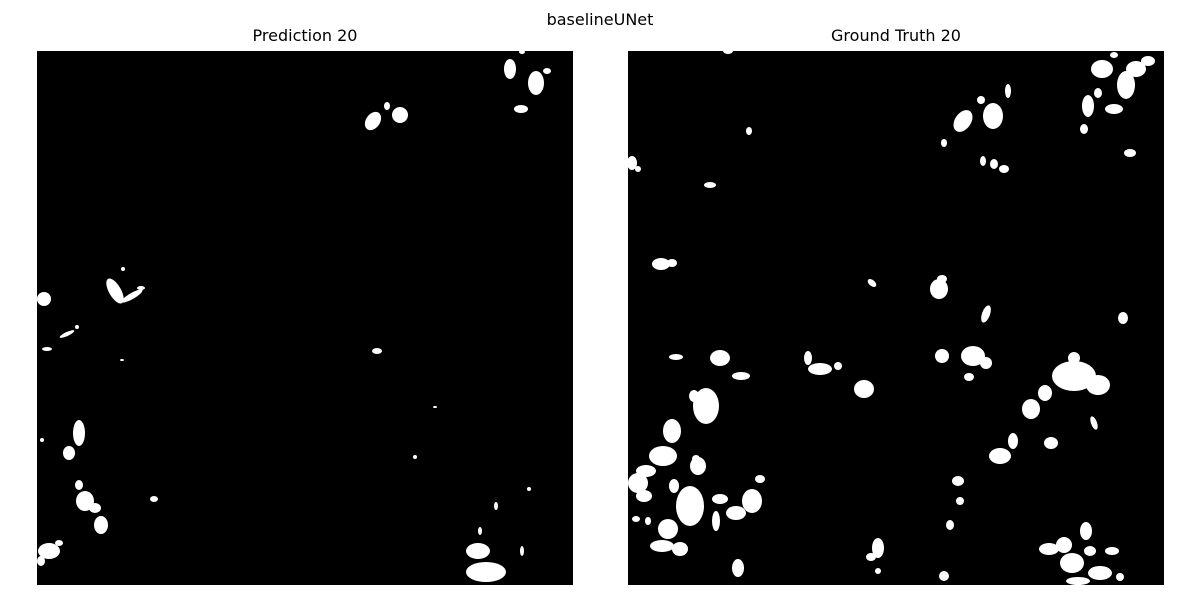 The image size is (1200, 600). I want to click on figure-title: baselineUNet, so click(600, 19).